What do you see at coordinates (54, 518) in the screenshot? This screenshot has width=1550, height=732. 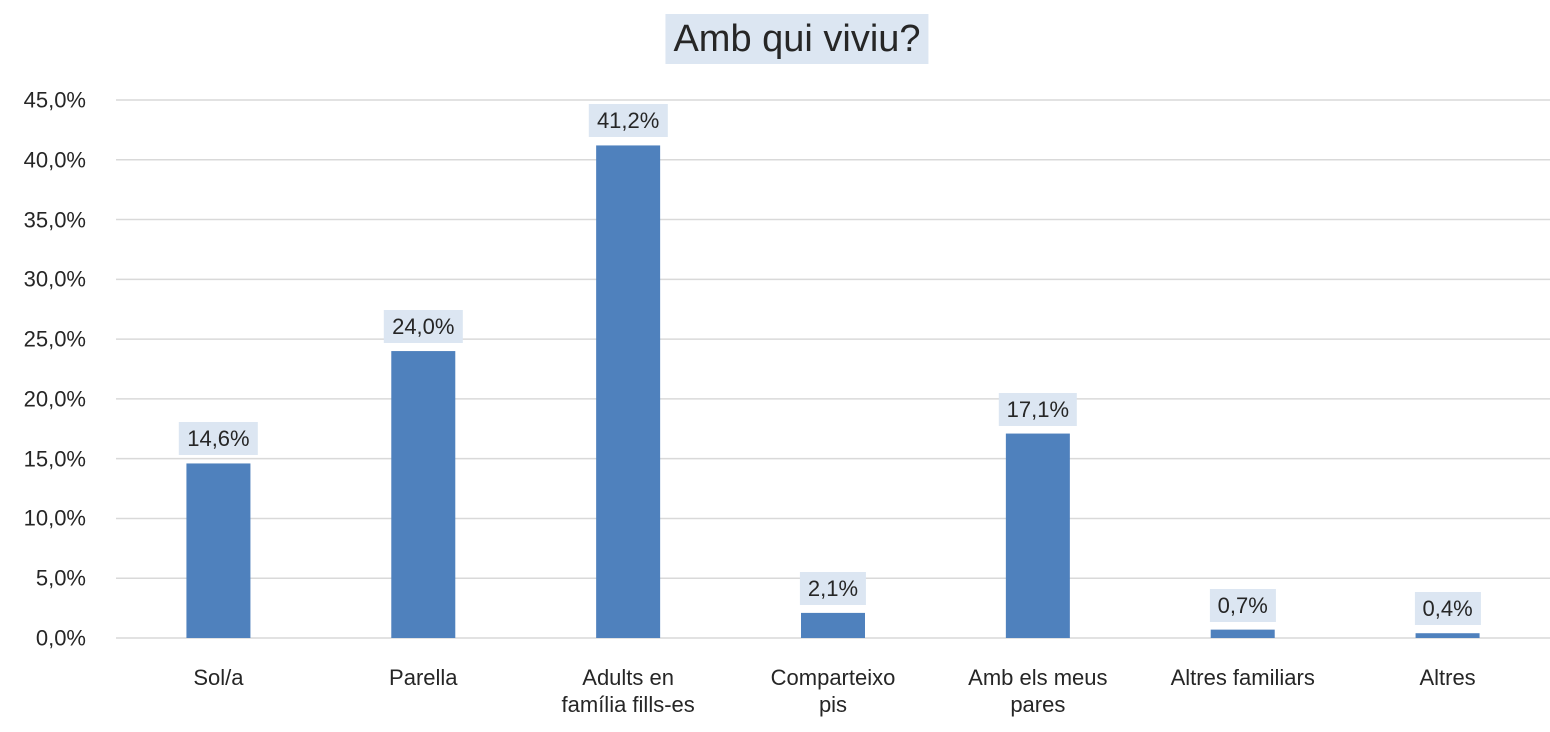 I see `y-tick-label: 10,0%` at bounding box center [54, 518].